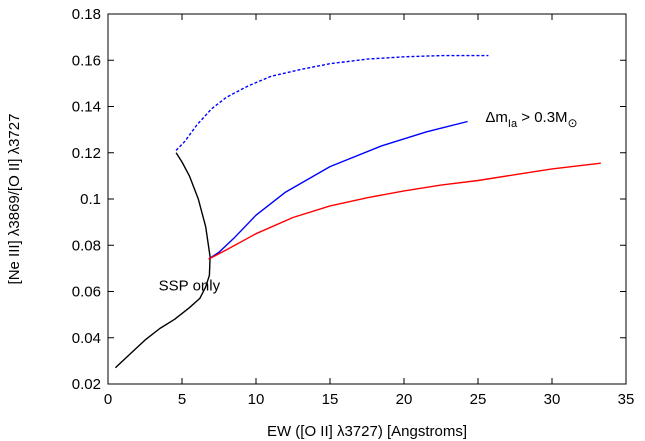  What do you see at coordinates (86, 153) in the screenshot?
I see `y-tick-label: 0.12` at bounding box center [86, 153].